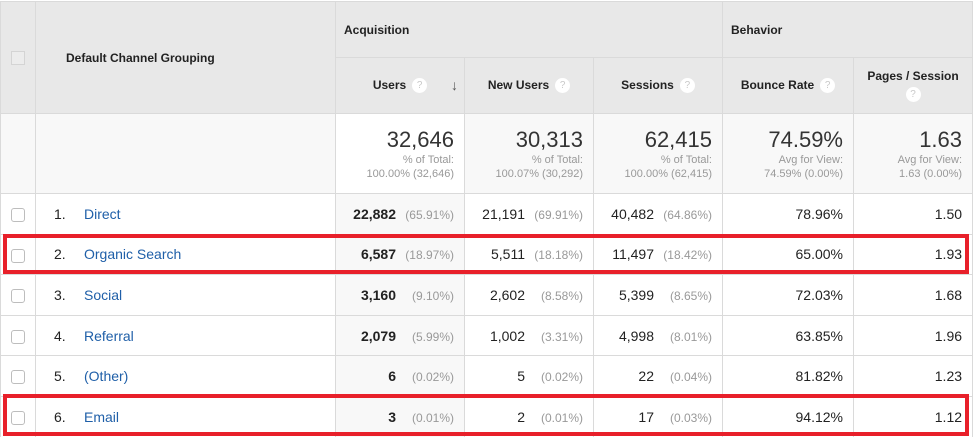 The width and height of the screenshot is (974, 437). I want to click on new-users-value: 2, so click(521, 416).